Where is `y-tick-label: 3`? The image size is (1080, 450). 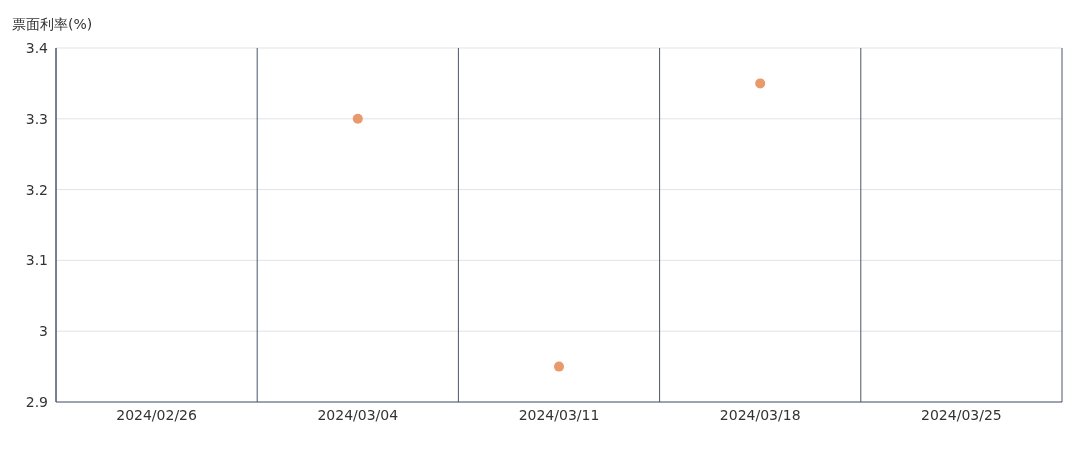
y-tick-label: 3 is located at coordinates (43, 331).